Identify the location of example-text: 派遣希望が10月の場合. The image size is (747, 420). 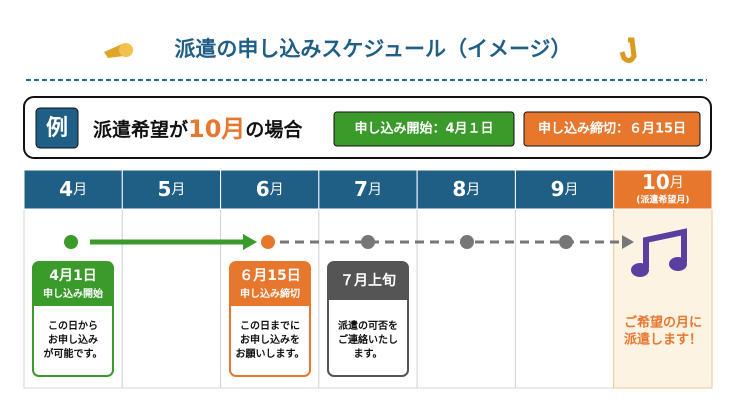
(198, 129).